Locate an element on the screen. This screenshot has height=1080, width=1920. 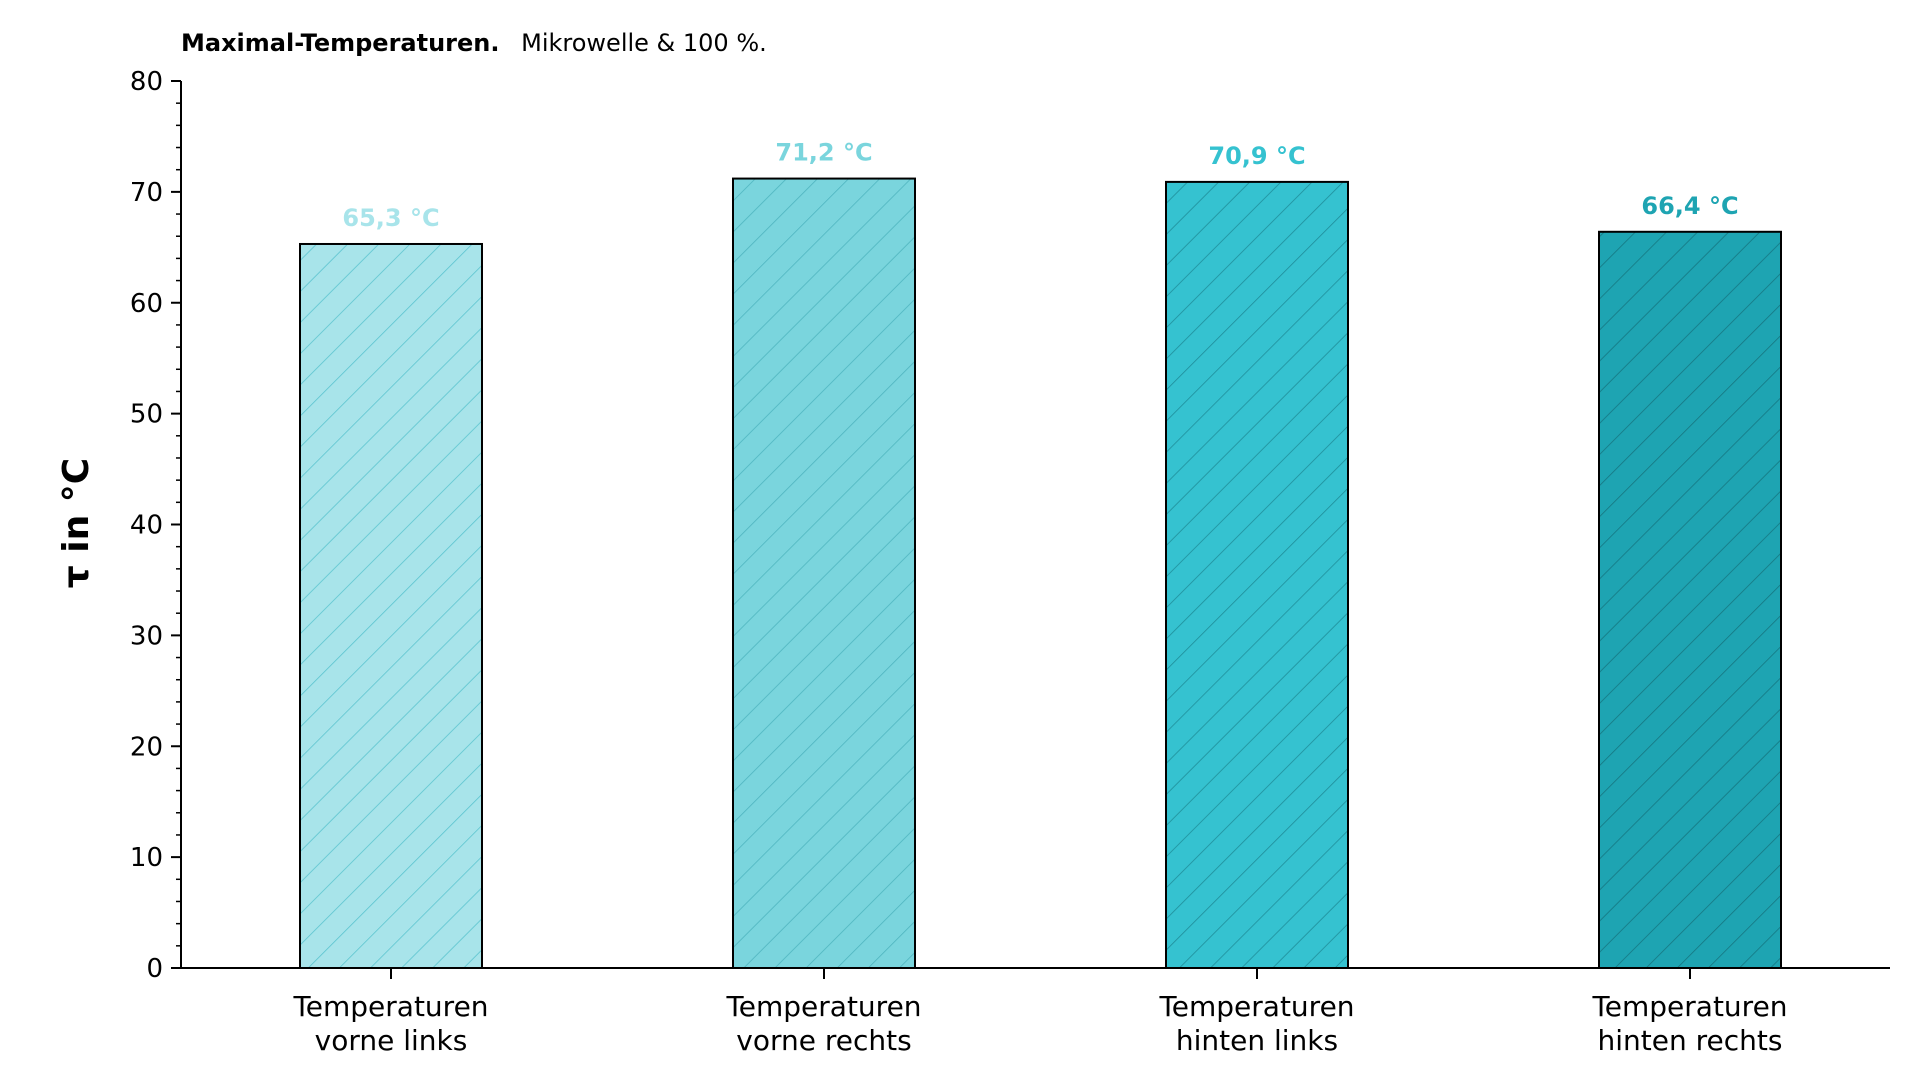
x-tick-label-1: Temperaturen vorne links is located at coordinates (390, 1023).